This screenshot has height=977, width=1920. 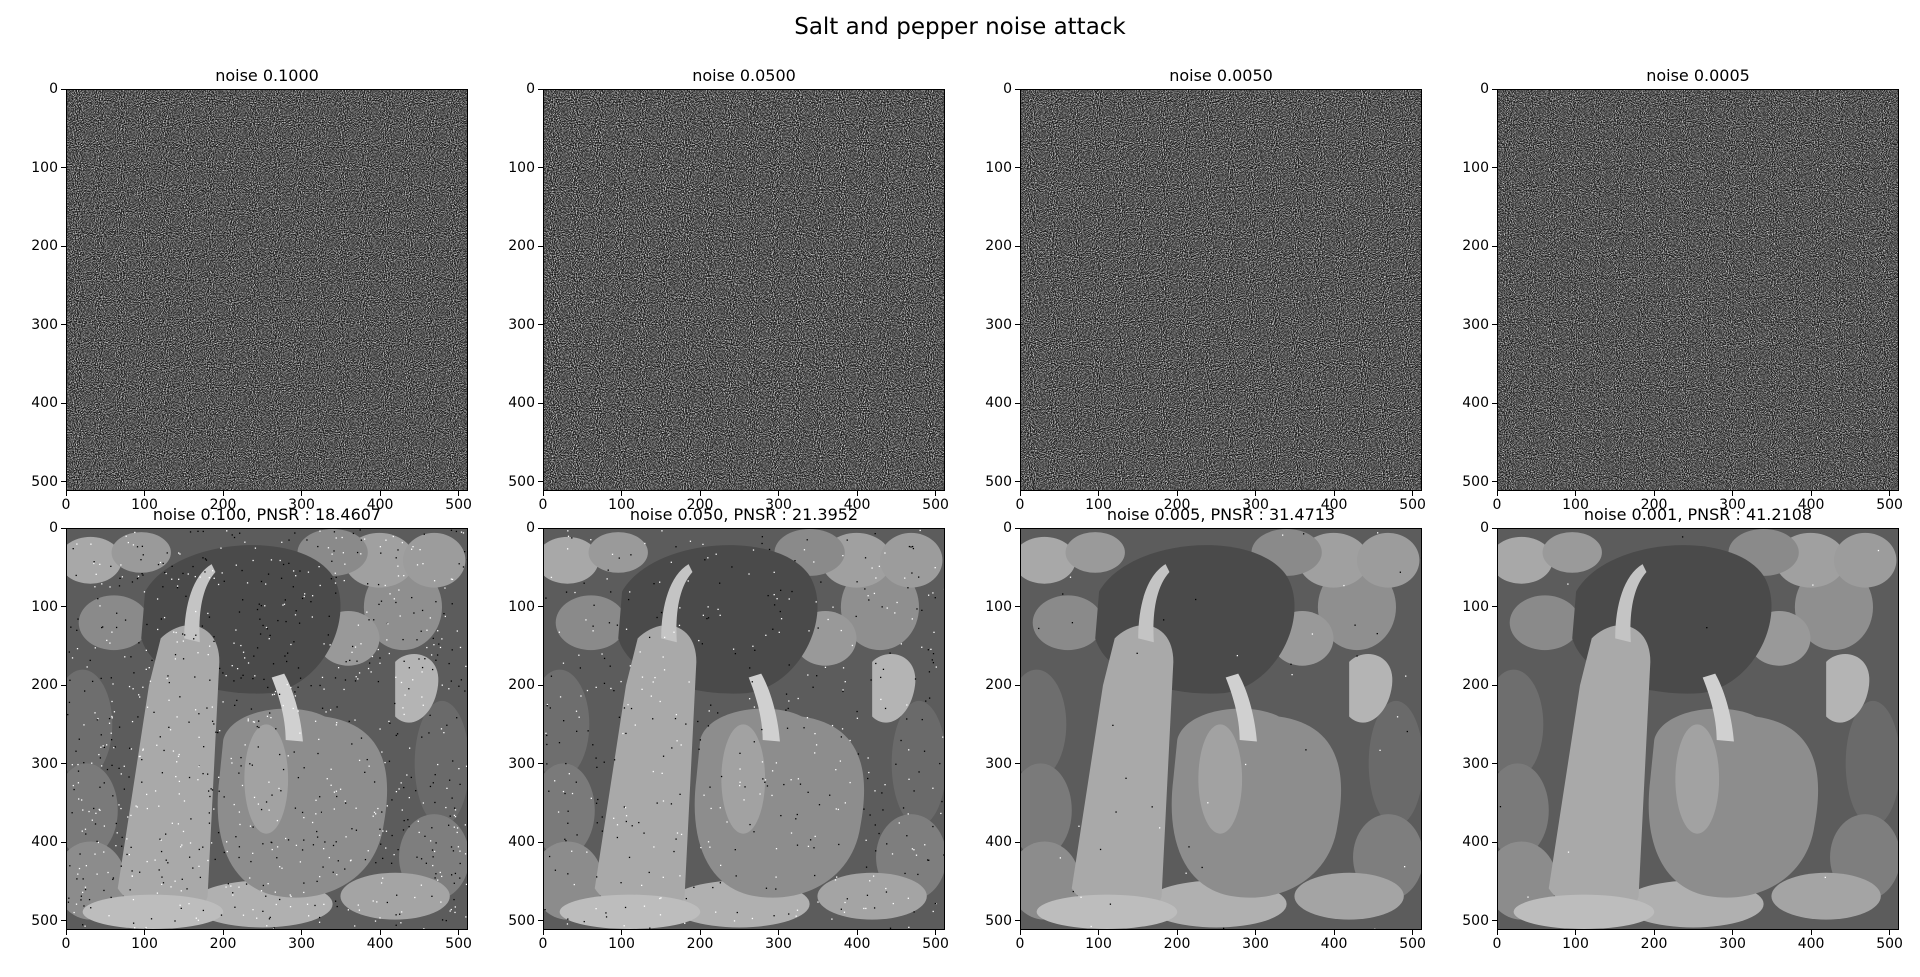 I want to click on peppers-image, so click(x=1698, y=729).